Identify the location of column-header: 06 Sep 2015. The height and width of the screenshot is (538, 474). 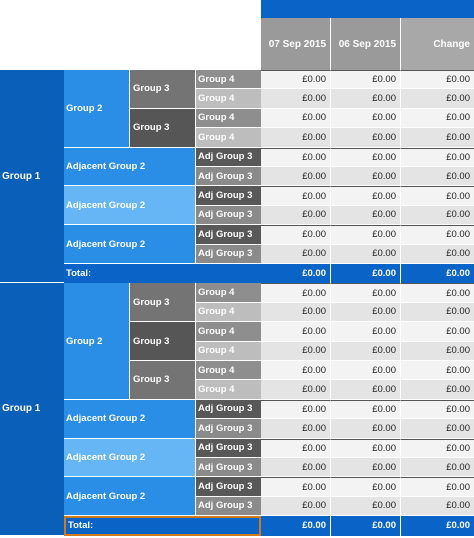
(366, 44).